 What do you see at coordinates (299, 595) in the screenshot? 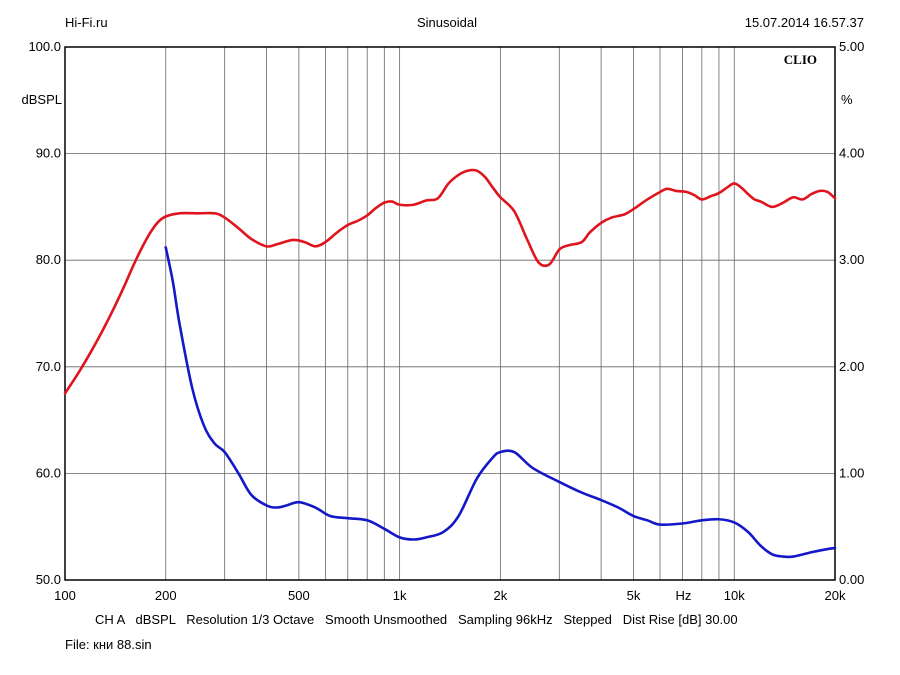
I see `x-tick-label: 500` at bounding box center [299, 595].